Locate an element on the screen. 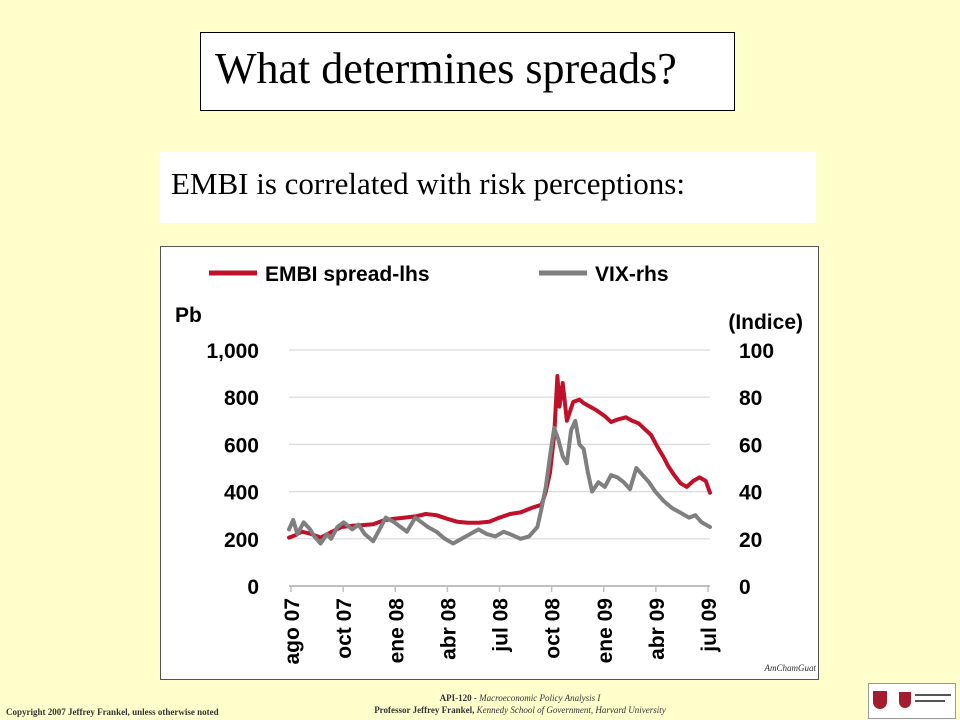  x-tick-label: abr 08 is located at coordinates (448, 629).